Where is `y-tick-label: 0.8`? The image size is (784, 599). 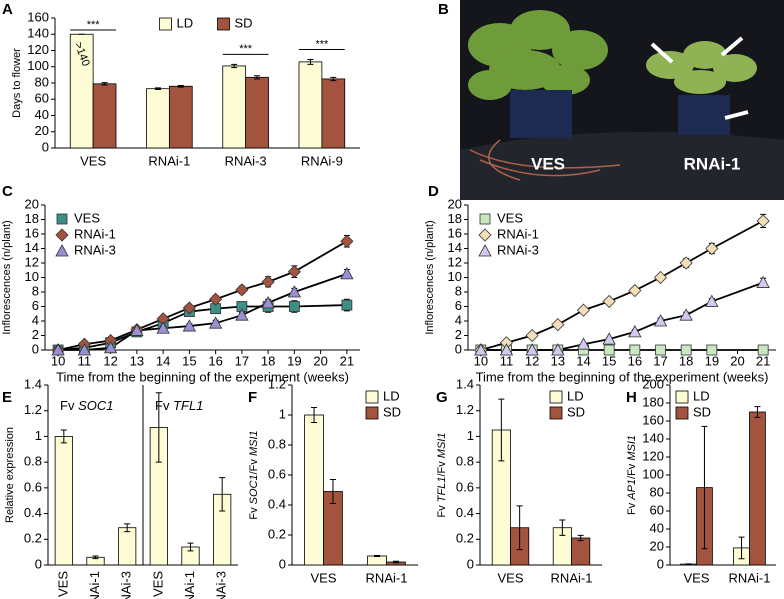 y-tick-label: 0.8 is located at coordinates (465, 461).